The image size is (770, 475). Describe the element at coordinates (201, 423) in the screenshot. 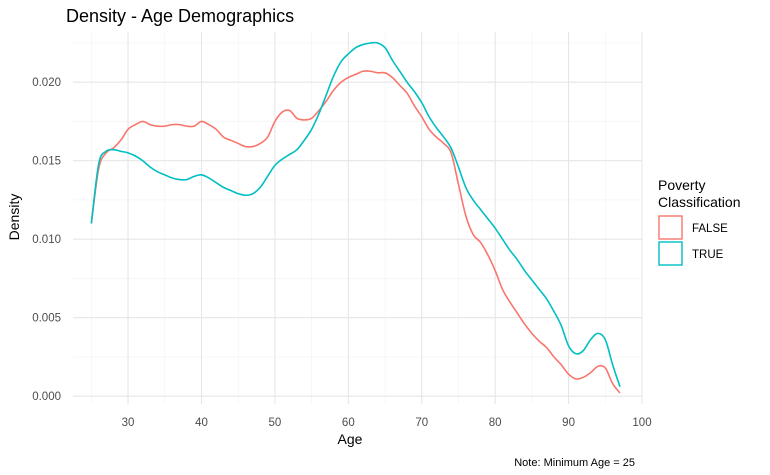

I see `x-tick-label: 40` at that location.